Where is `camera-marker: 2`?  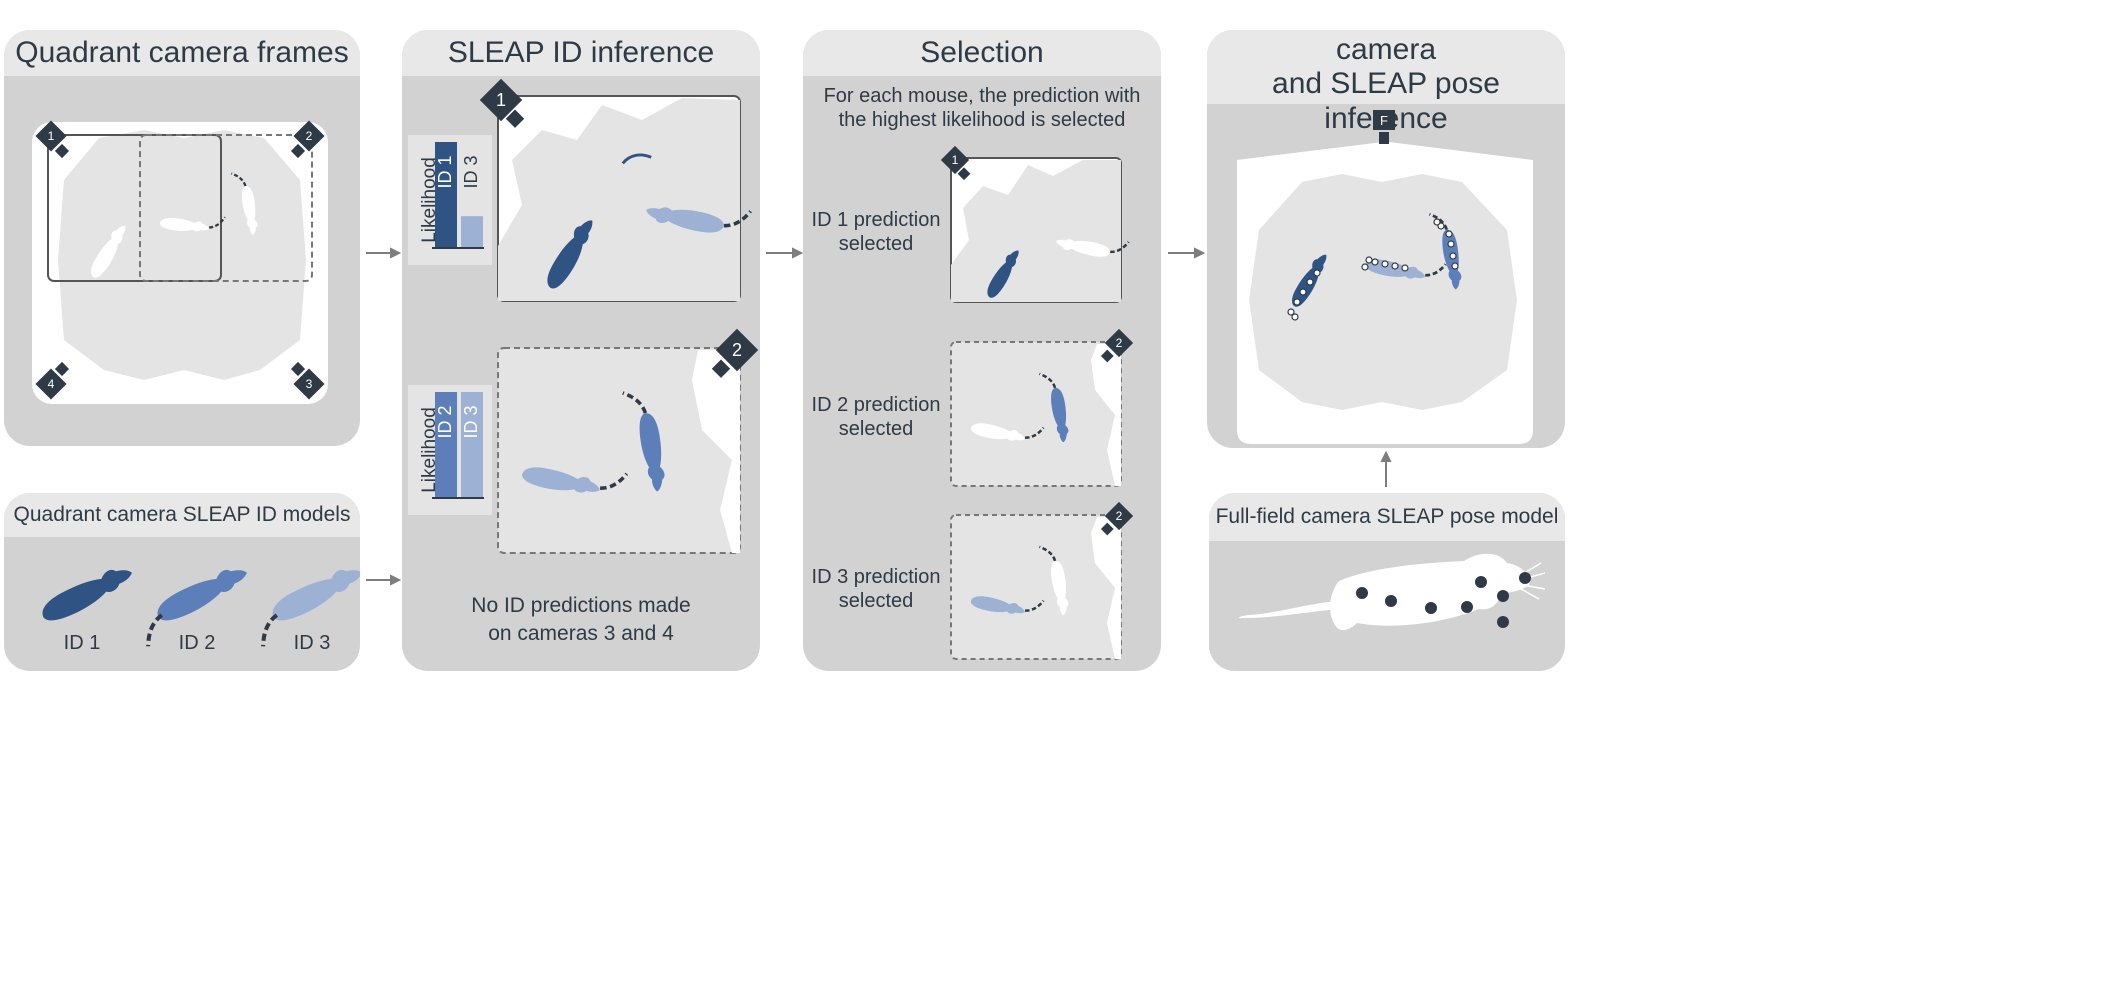 camera-marker: 2 is located at coordinates (1117, 345).